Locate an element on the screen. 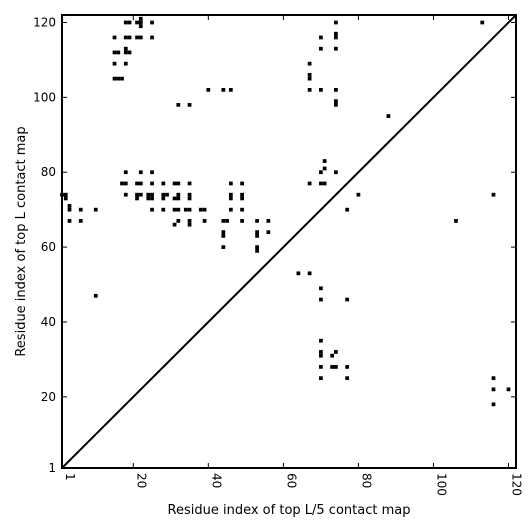 The width and height of the screenshot is (531, 531). y-tick-label: 80 is located at coordinates (48, 172).